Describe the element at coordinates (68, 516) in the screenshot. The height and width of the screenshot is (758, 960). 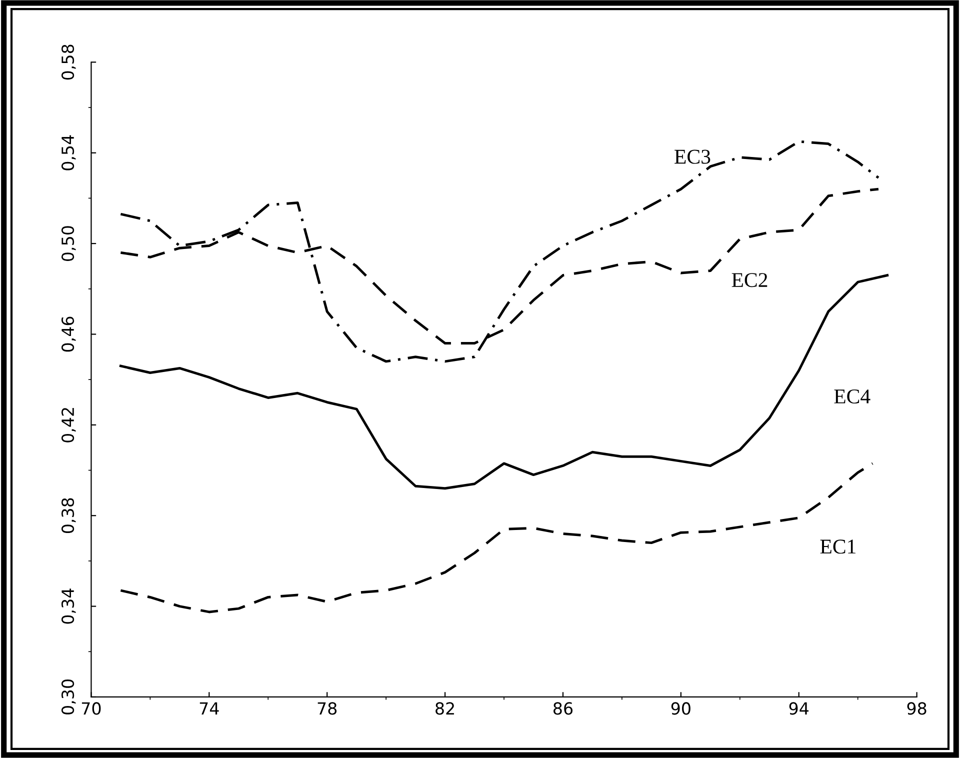
I see `y-tick-label: 0,38` at that location.